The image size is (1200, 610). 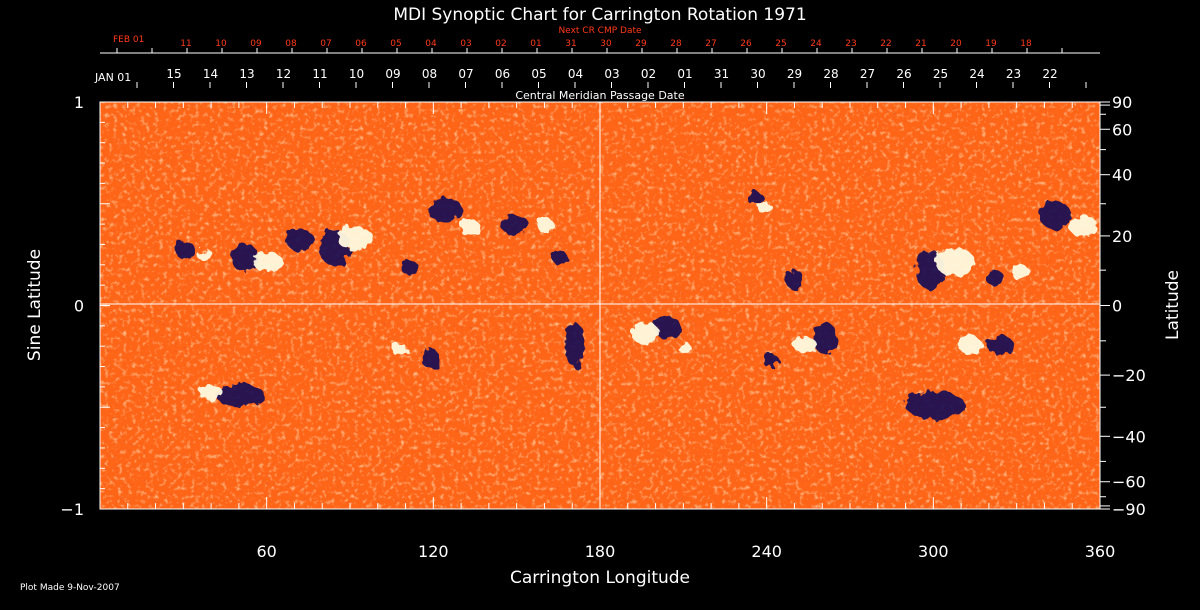 I want to click on cmp-date-label: 27, so click(x=867, y=74).